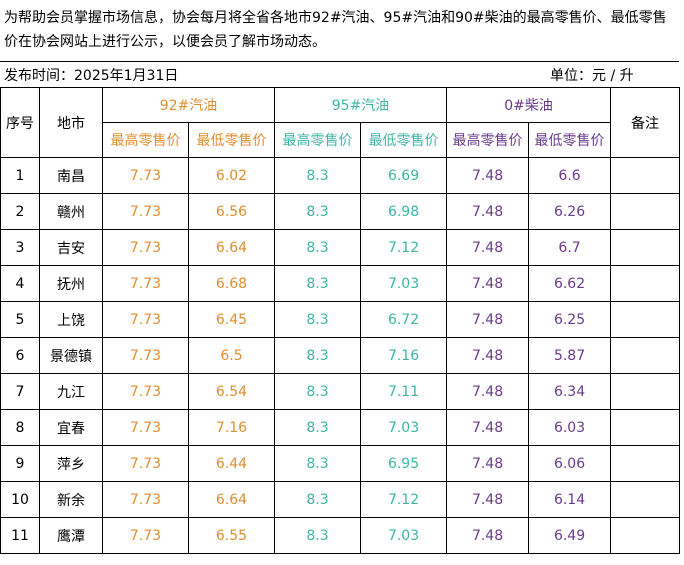 The image size is (684, 565). What do you see at coordinates (570, 175) in the screenshot?
I see `cell-0-min: 6.6` at bounding box center [570, 175].